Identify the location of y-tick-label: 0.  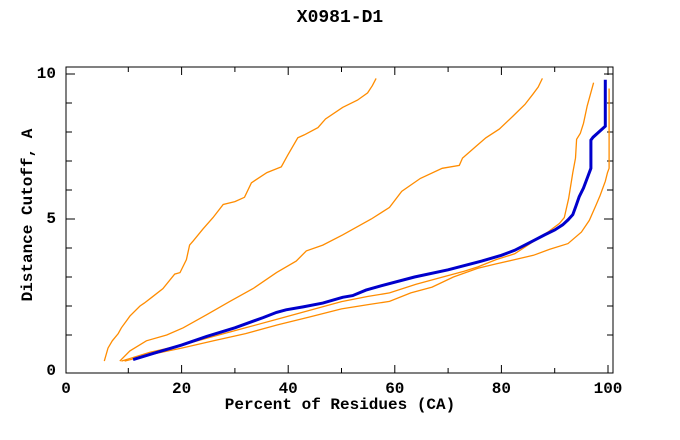
(51, 371).